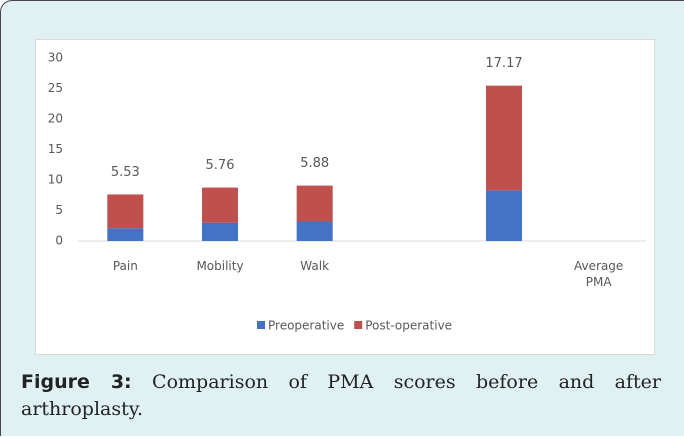 This screenshot has height=437, width=684. What do you see at coordinates (76, 382) in the screenshot?
I see `caption-label: Figure 3:` at bounding box center [76, 382].